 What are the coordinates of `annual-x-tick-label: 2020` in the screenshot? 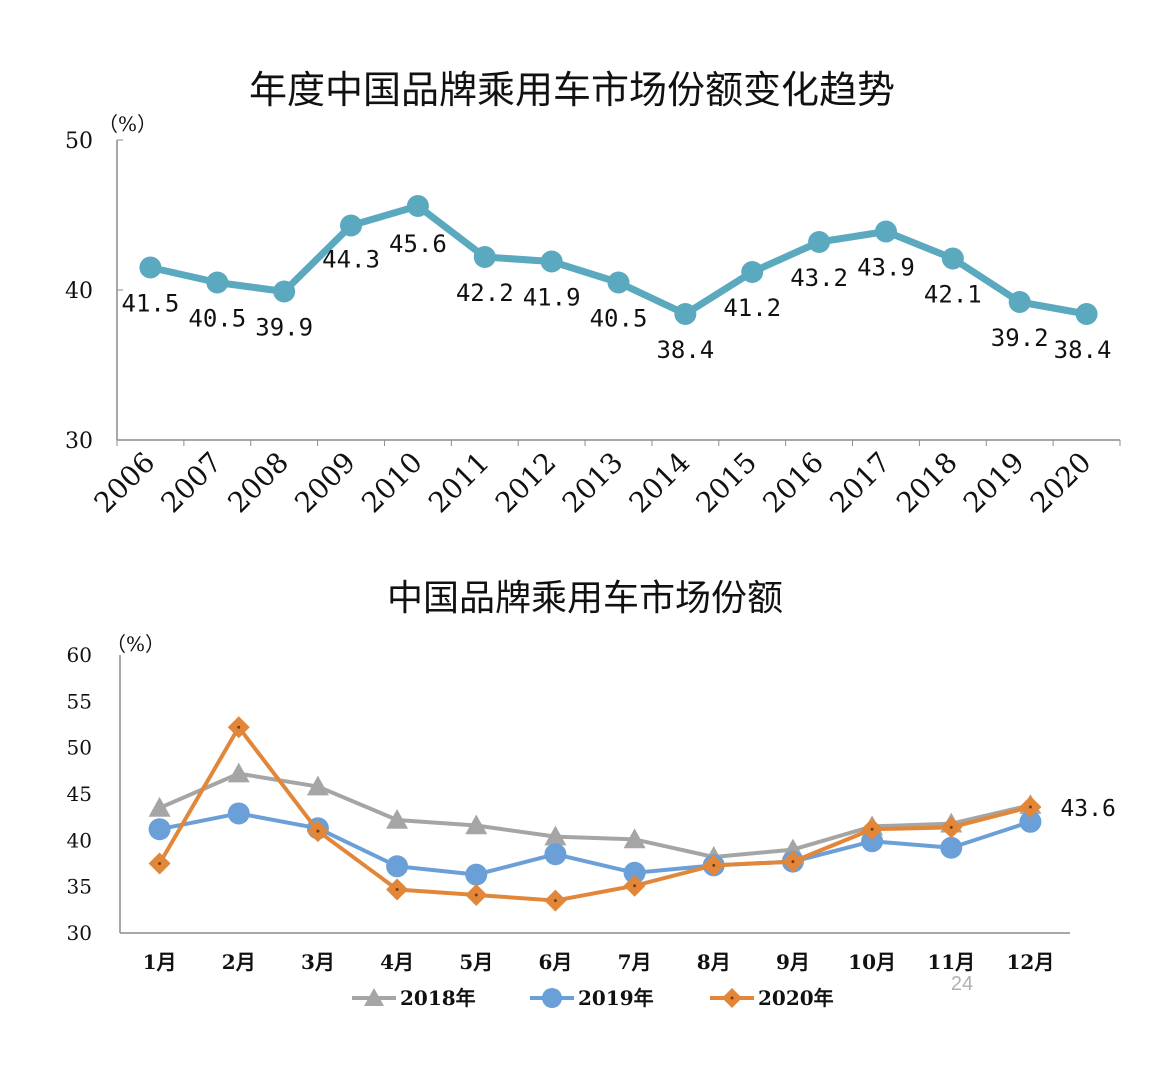 It's located at (1061, 483).